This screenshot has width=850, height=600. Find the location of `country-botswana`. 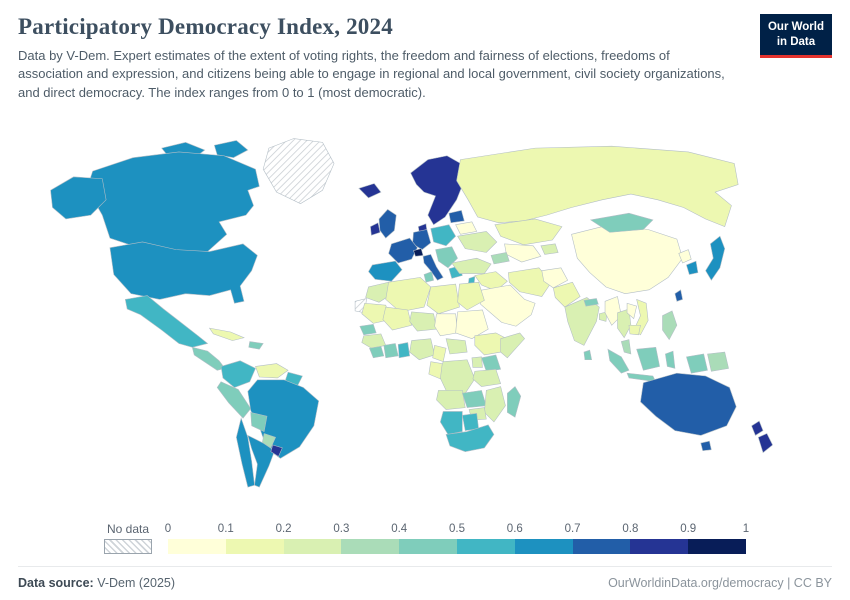

country-botswana is located at coordinates (470, 422).